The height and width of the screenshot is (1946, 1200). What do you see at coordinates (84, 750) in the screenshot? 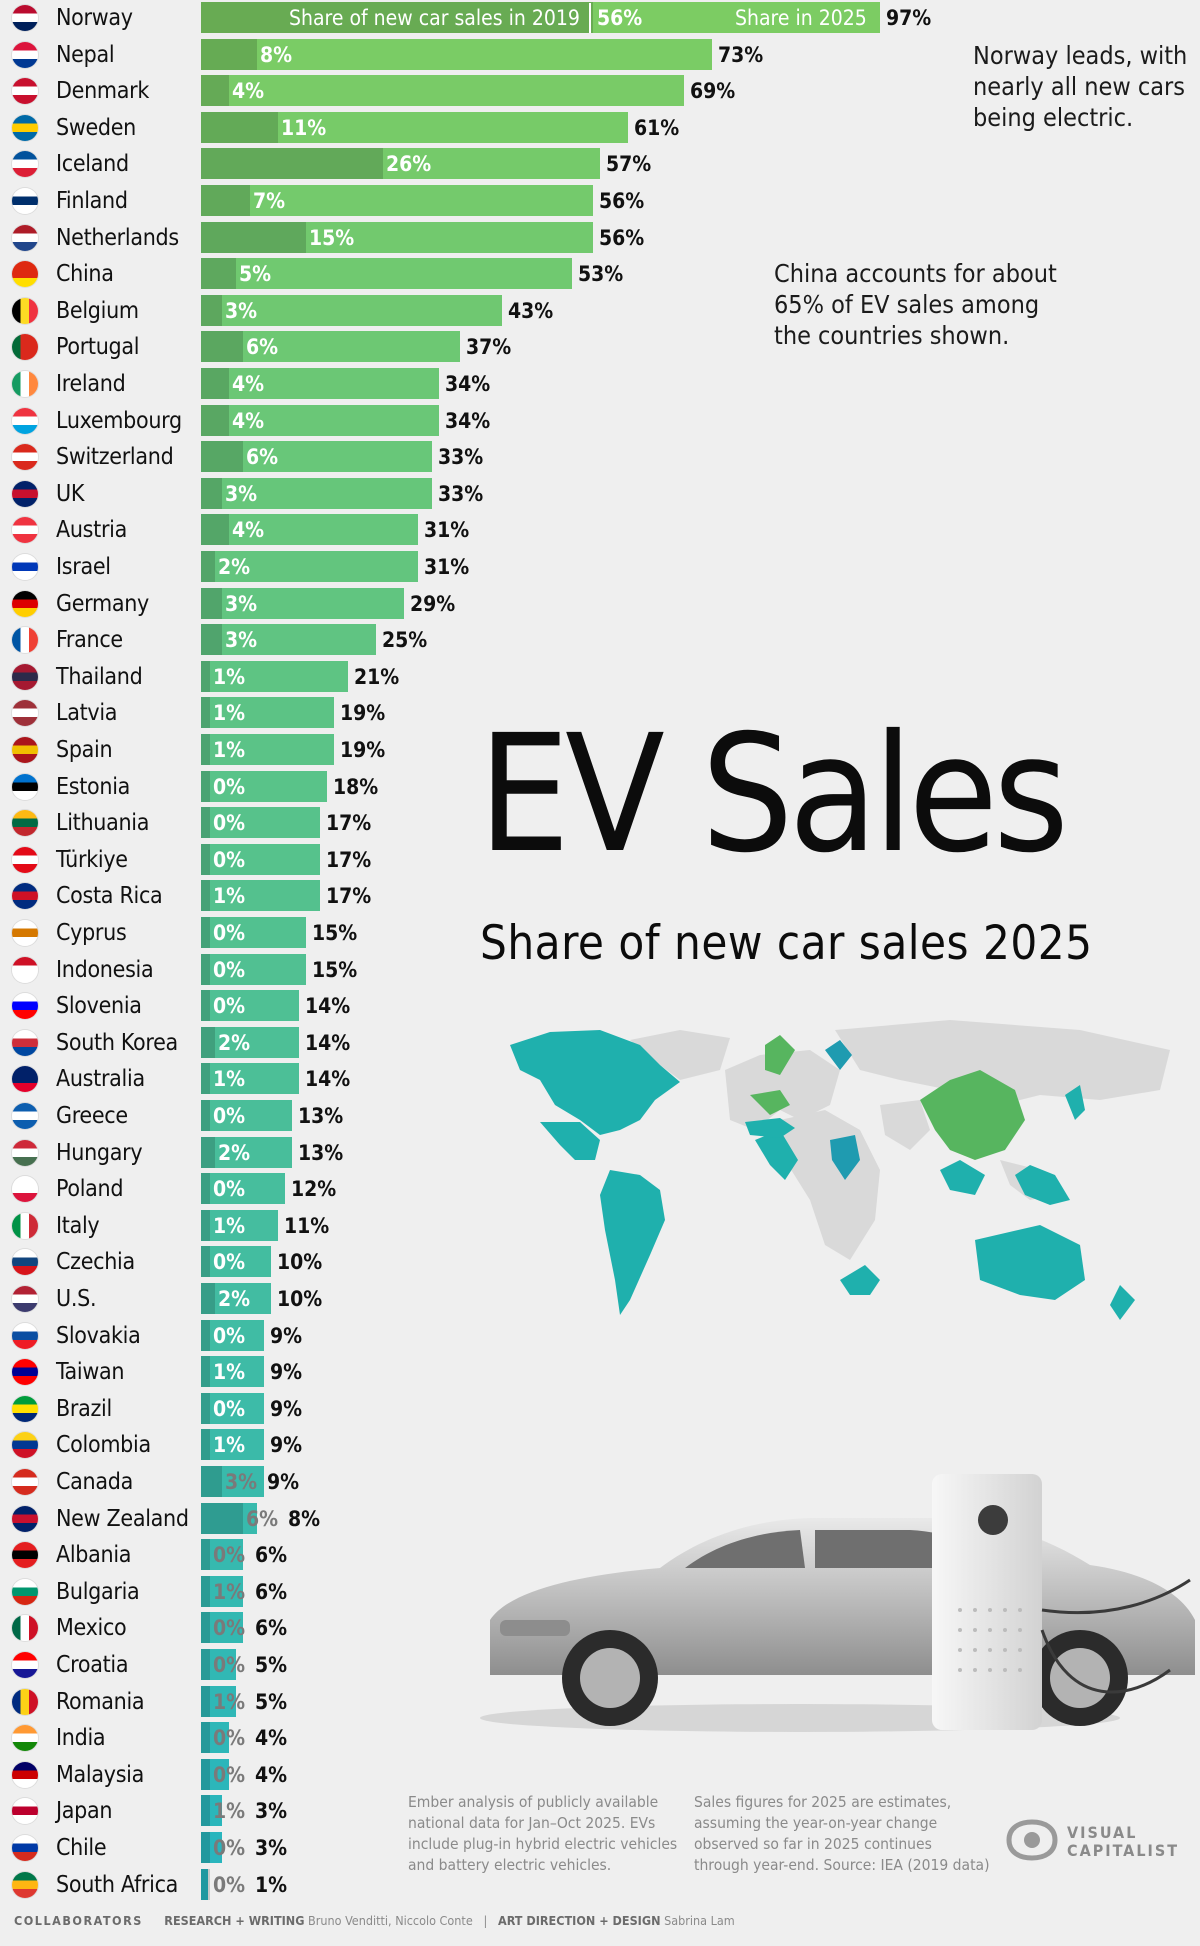
I see `country-label: Spain` at bounding box center [84, 750].